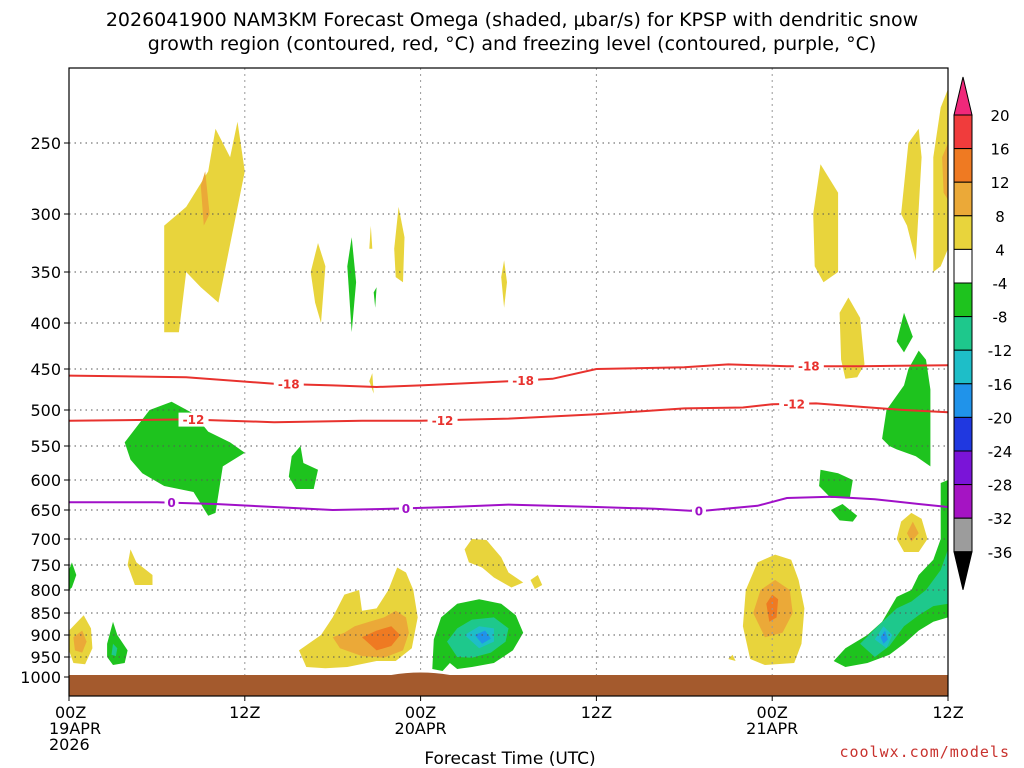 This screenshot has width=1024, height=768. Describe the element at coordinates (999, 150) in the screenshot. I see `colorbar-label-16: 16` at that location.